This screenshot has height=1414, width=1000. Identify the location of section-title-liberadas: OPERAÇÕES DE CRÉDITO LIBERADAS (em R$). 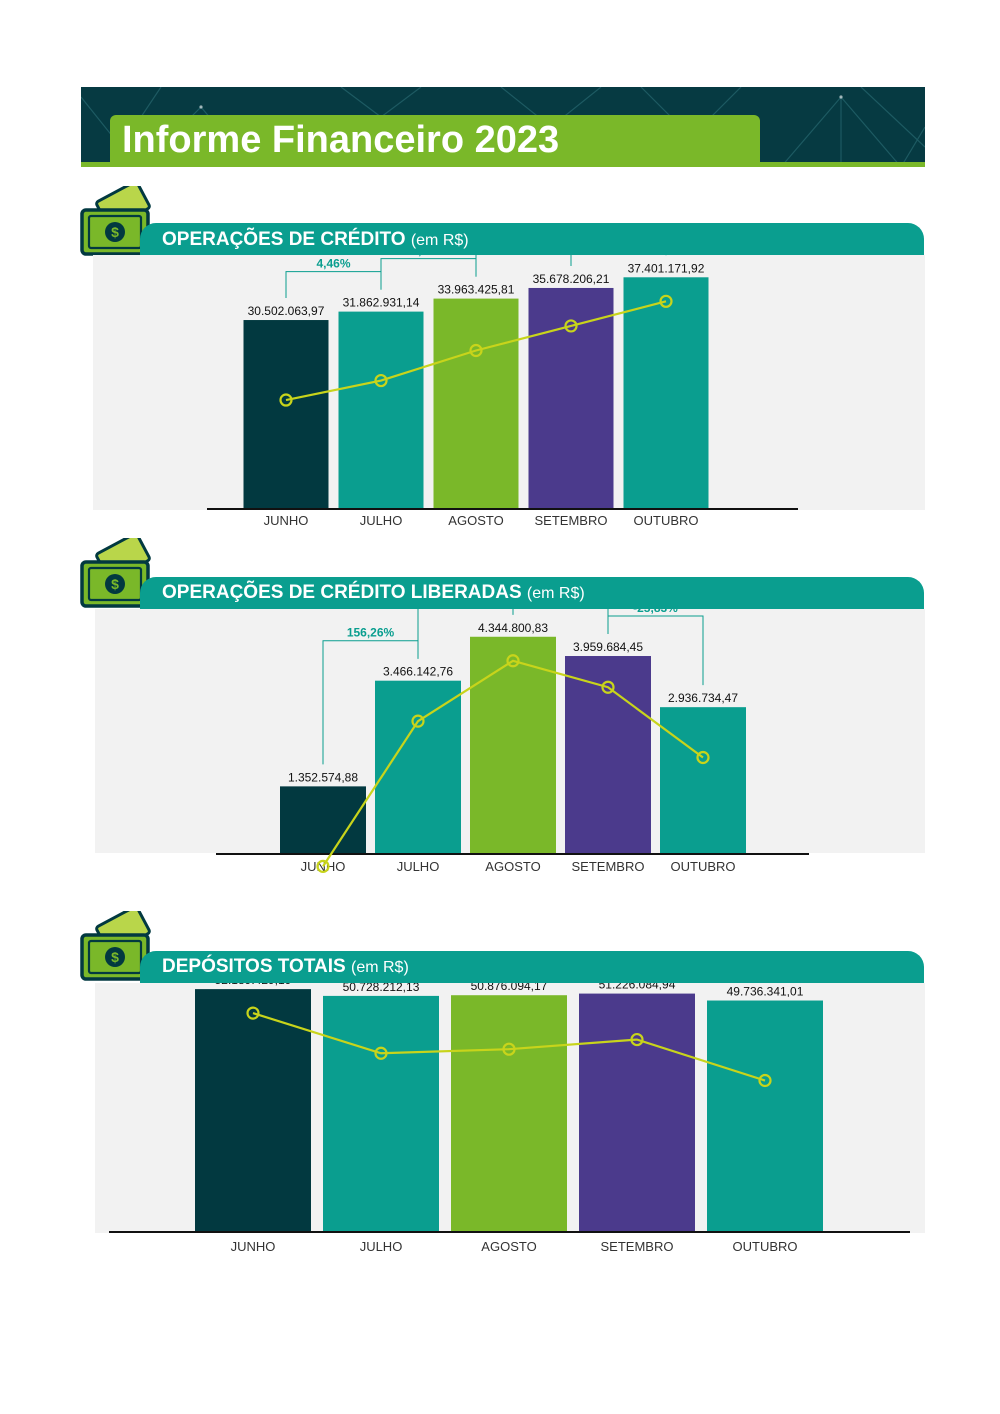
(373, 593).